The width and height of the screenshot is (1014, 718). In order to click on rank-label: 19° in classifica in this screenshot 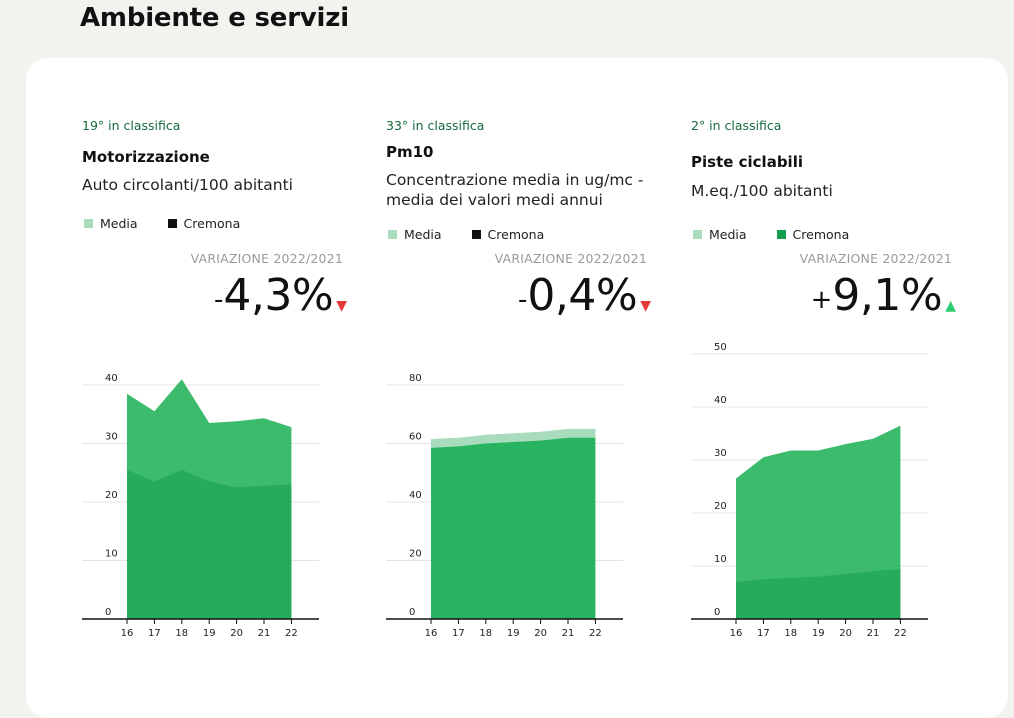, I will do `click(131, 125)`.